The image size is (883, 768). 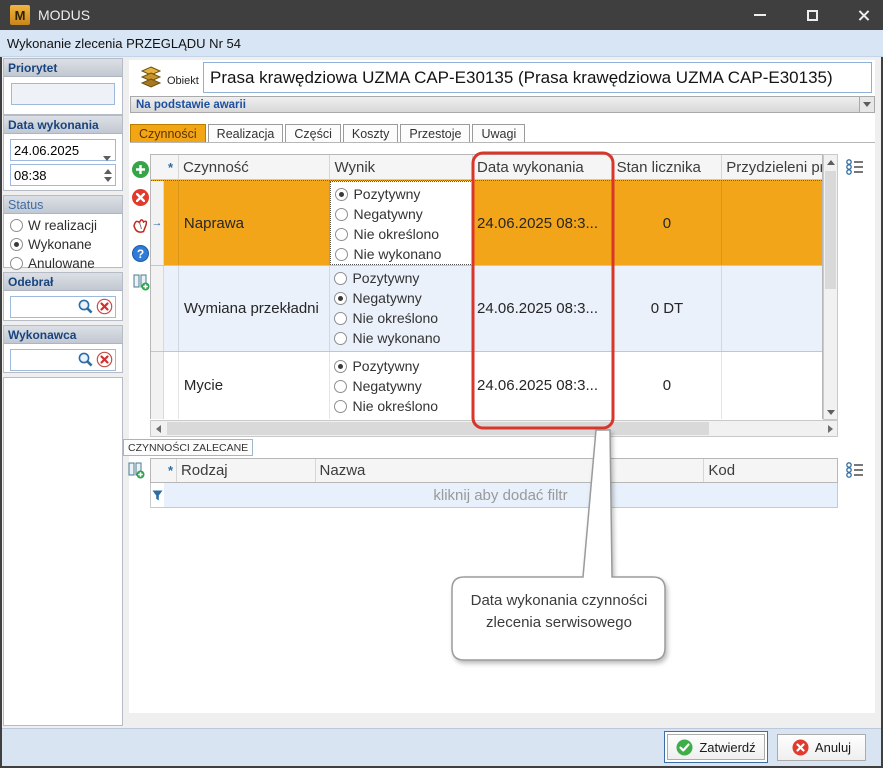 I want to click on cell-wynik: Pozytywny Negatywny Nie określono, so click(x=402, y=385).